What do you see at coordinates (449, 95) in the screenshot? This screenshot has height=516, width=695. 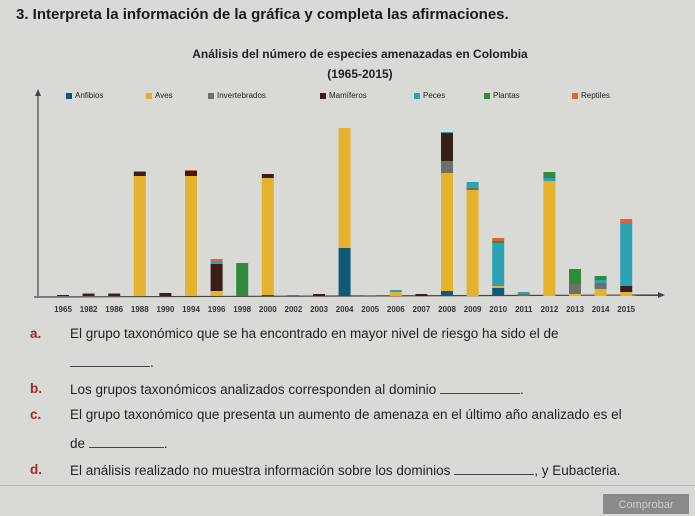 I see `legend-item: Peces` at bounding box center [449, 95].